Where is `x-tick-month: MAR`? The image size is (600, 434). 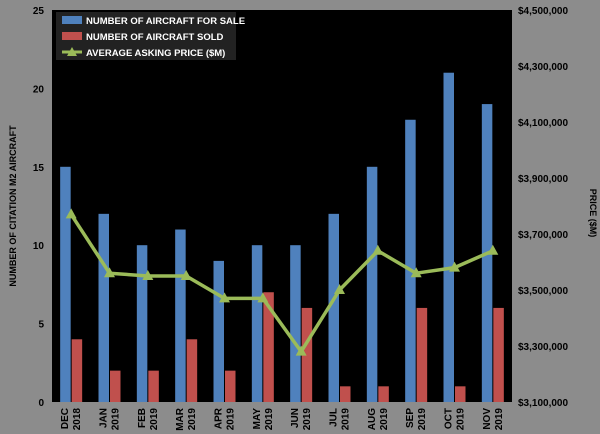 x-tick-month: MAR is located at coordinates (180, 419).